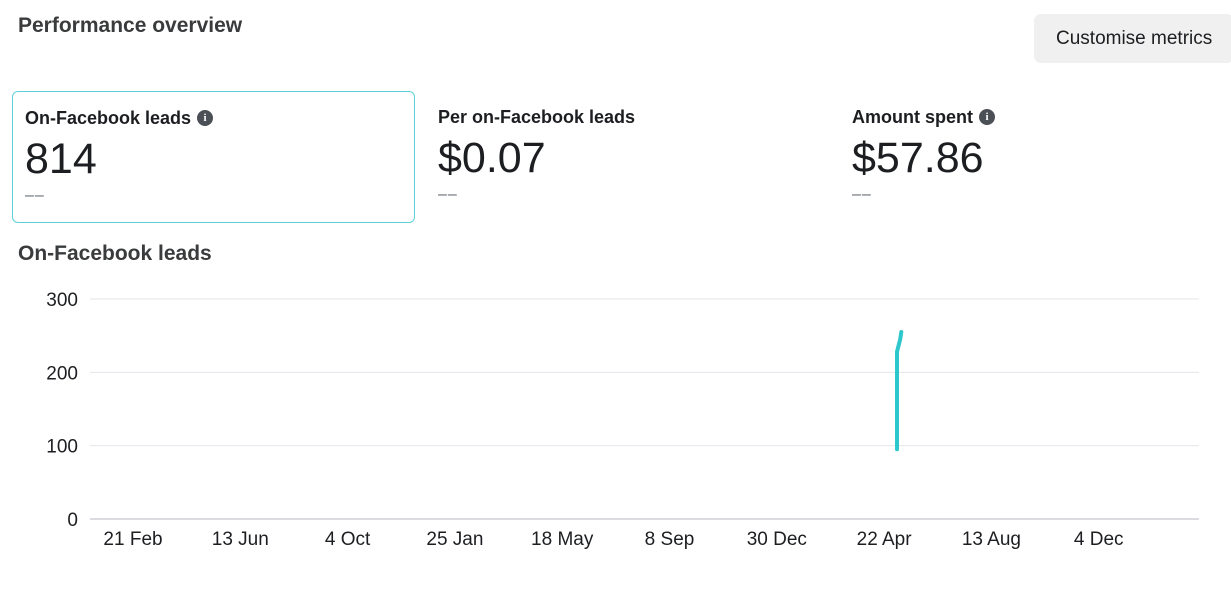 The width and height of the screenshot is (1231, 599). I want to click on metric-label-text: Per on-Facebook leads, so click(537, 116).